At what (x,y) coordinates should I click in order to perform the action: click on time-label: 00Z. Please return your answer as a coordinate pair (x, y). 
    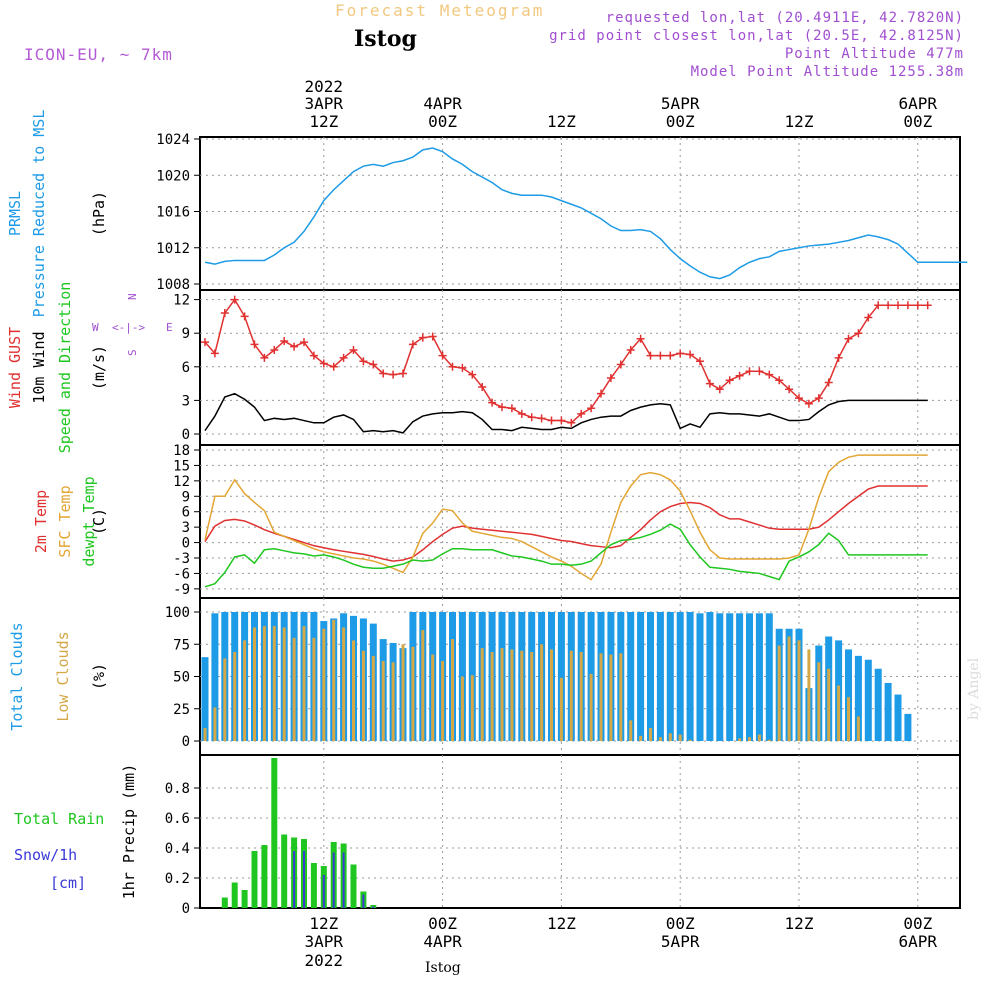
    Looking at the image, I should click on (680, 923).